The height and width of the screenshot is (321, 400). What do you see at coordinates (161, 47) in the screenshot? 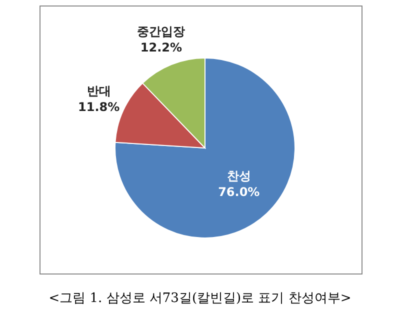
I see `data-label: 12.2%` at bounding box center [161, 47].